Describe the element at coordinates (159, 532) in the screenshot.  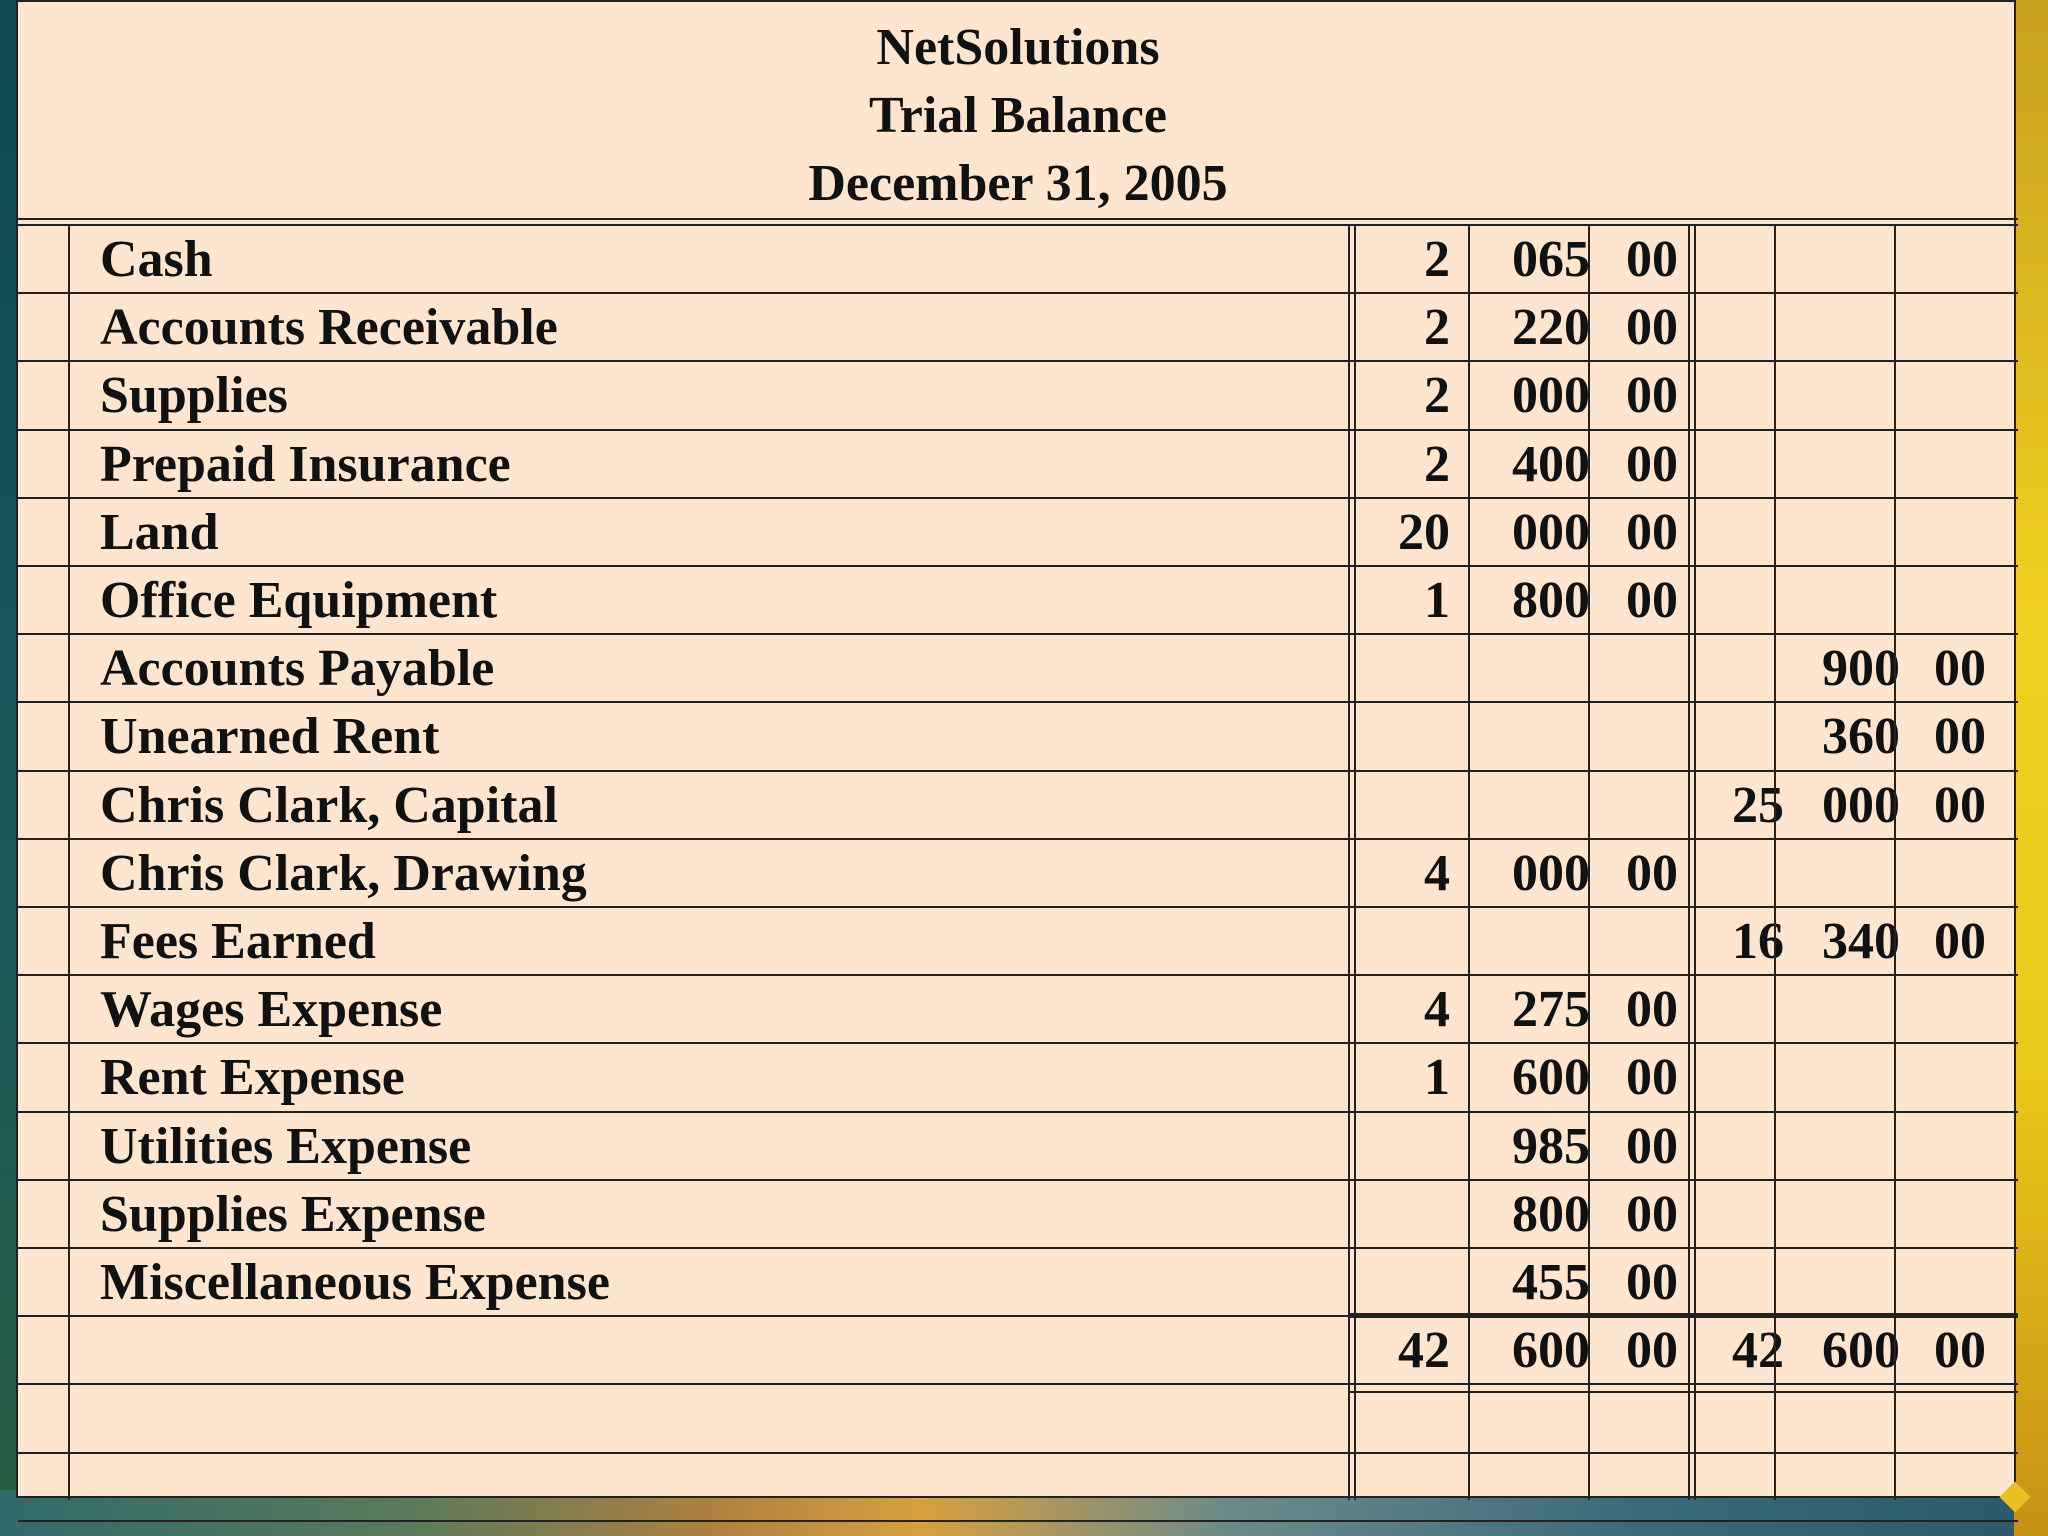
I see `account-name: Land` at that location.